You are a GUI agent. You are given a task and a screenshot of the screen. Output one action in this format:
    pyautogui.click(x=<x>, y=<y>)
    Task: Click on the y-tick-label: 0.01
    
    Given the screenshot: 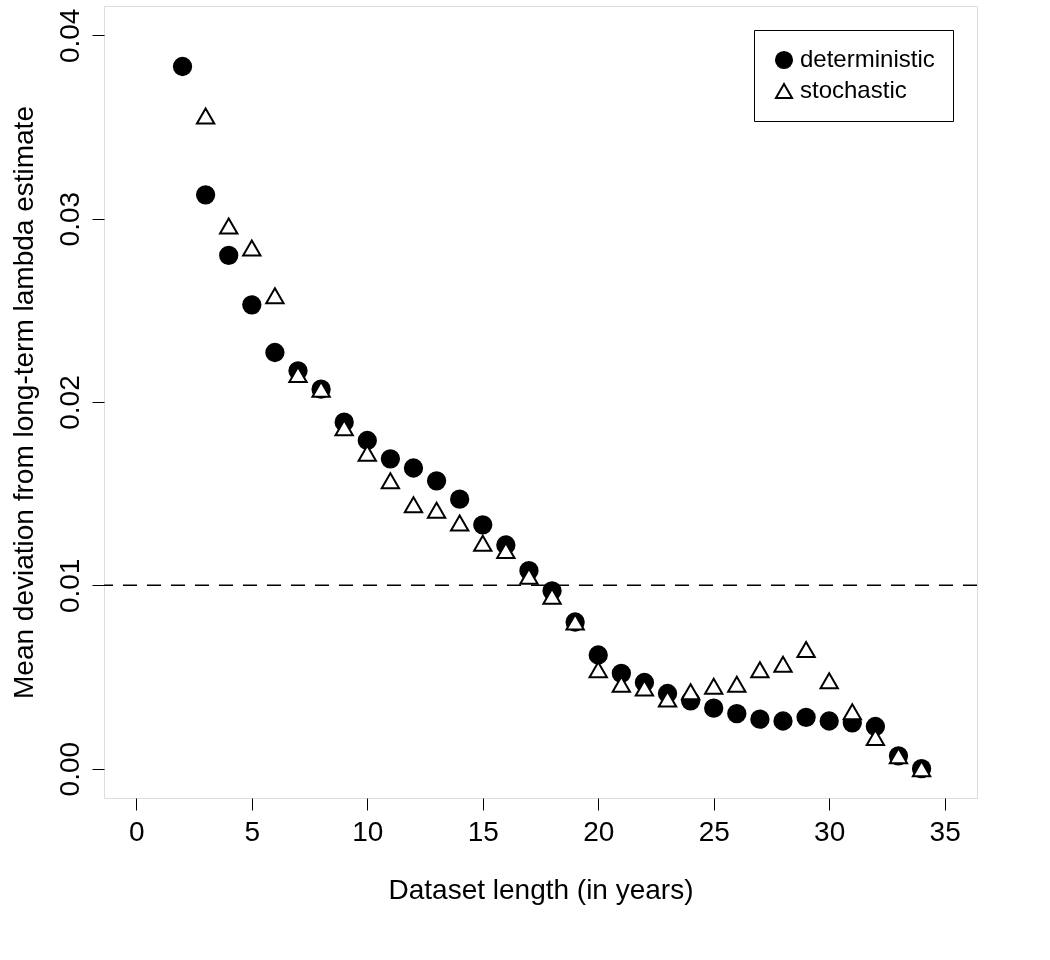 What is the action you would take?
    pyautogui.click(x=69, y=586)
    